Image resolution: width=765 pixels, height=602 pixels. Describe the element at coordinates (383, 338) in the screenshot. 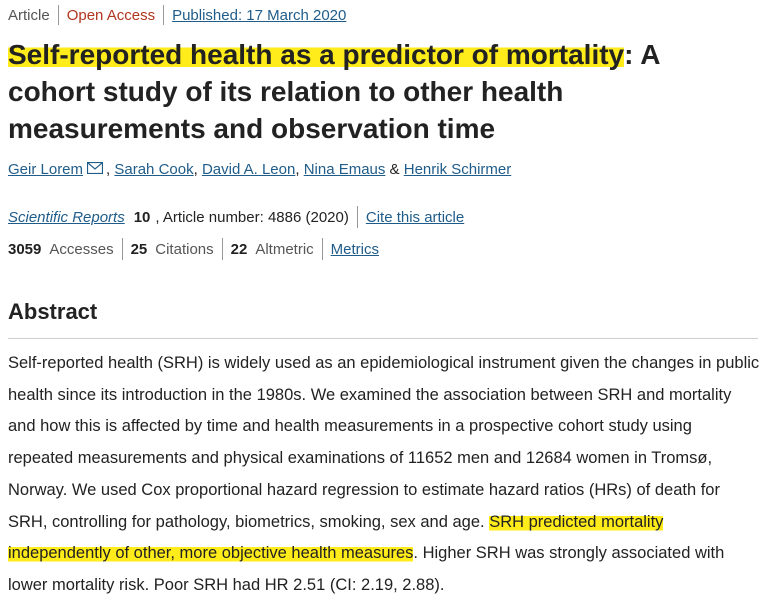

I see `section-divider` at that location.